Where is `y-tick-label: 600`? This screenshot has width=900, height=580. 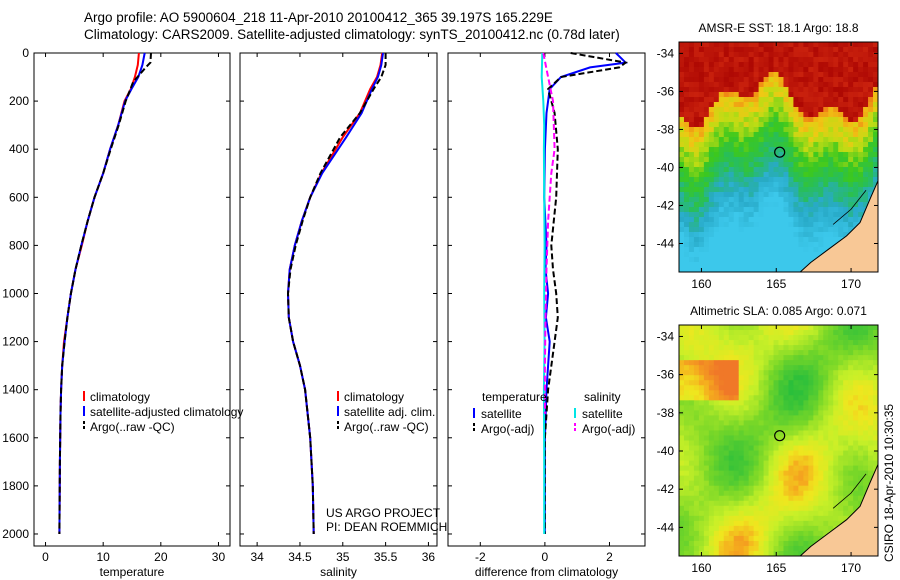 y-tick-label: 600 is located at coordinates (19, 197).